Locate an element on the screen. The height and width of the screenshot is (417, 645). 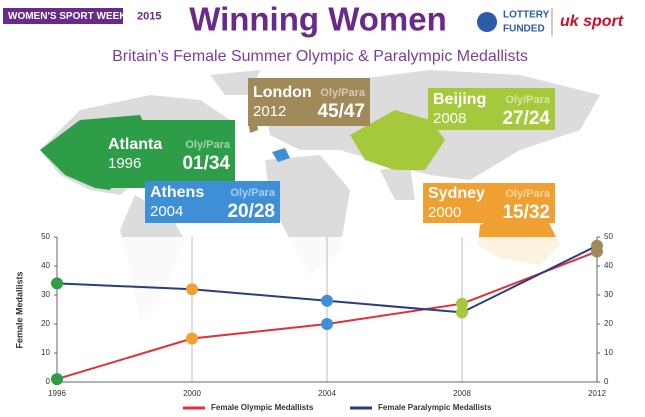
callout-year: 2000 is located at coordinates (444, 212).